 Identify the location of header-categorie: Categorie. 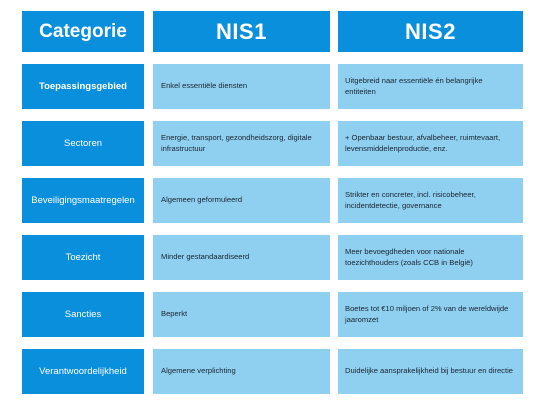
(83, 31).